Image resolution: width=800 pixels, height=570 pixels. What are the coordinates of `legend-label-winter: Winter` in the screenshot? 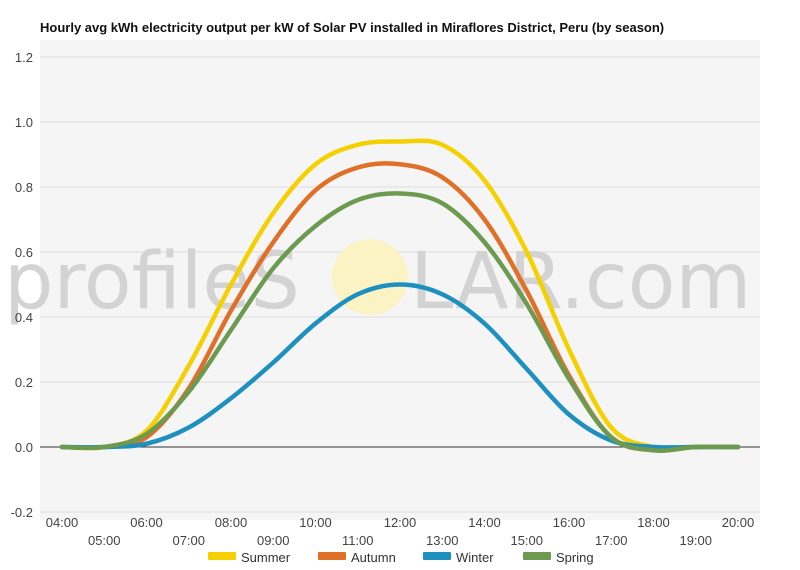 It's located at (475, 557).